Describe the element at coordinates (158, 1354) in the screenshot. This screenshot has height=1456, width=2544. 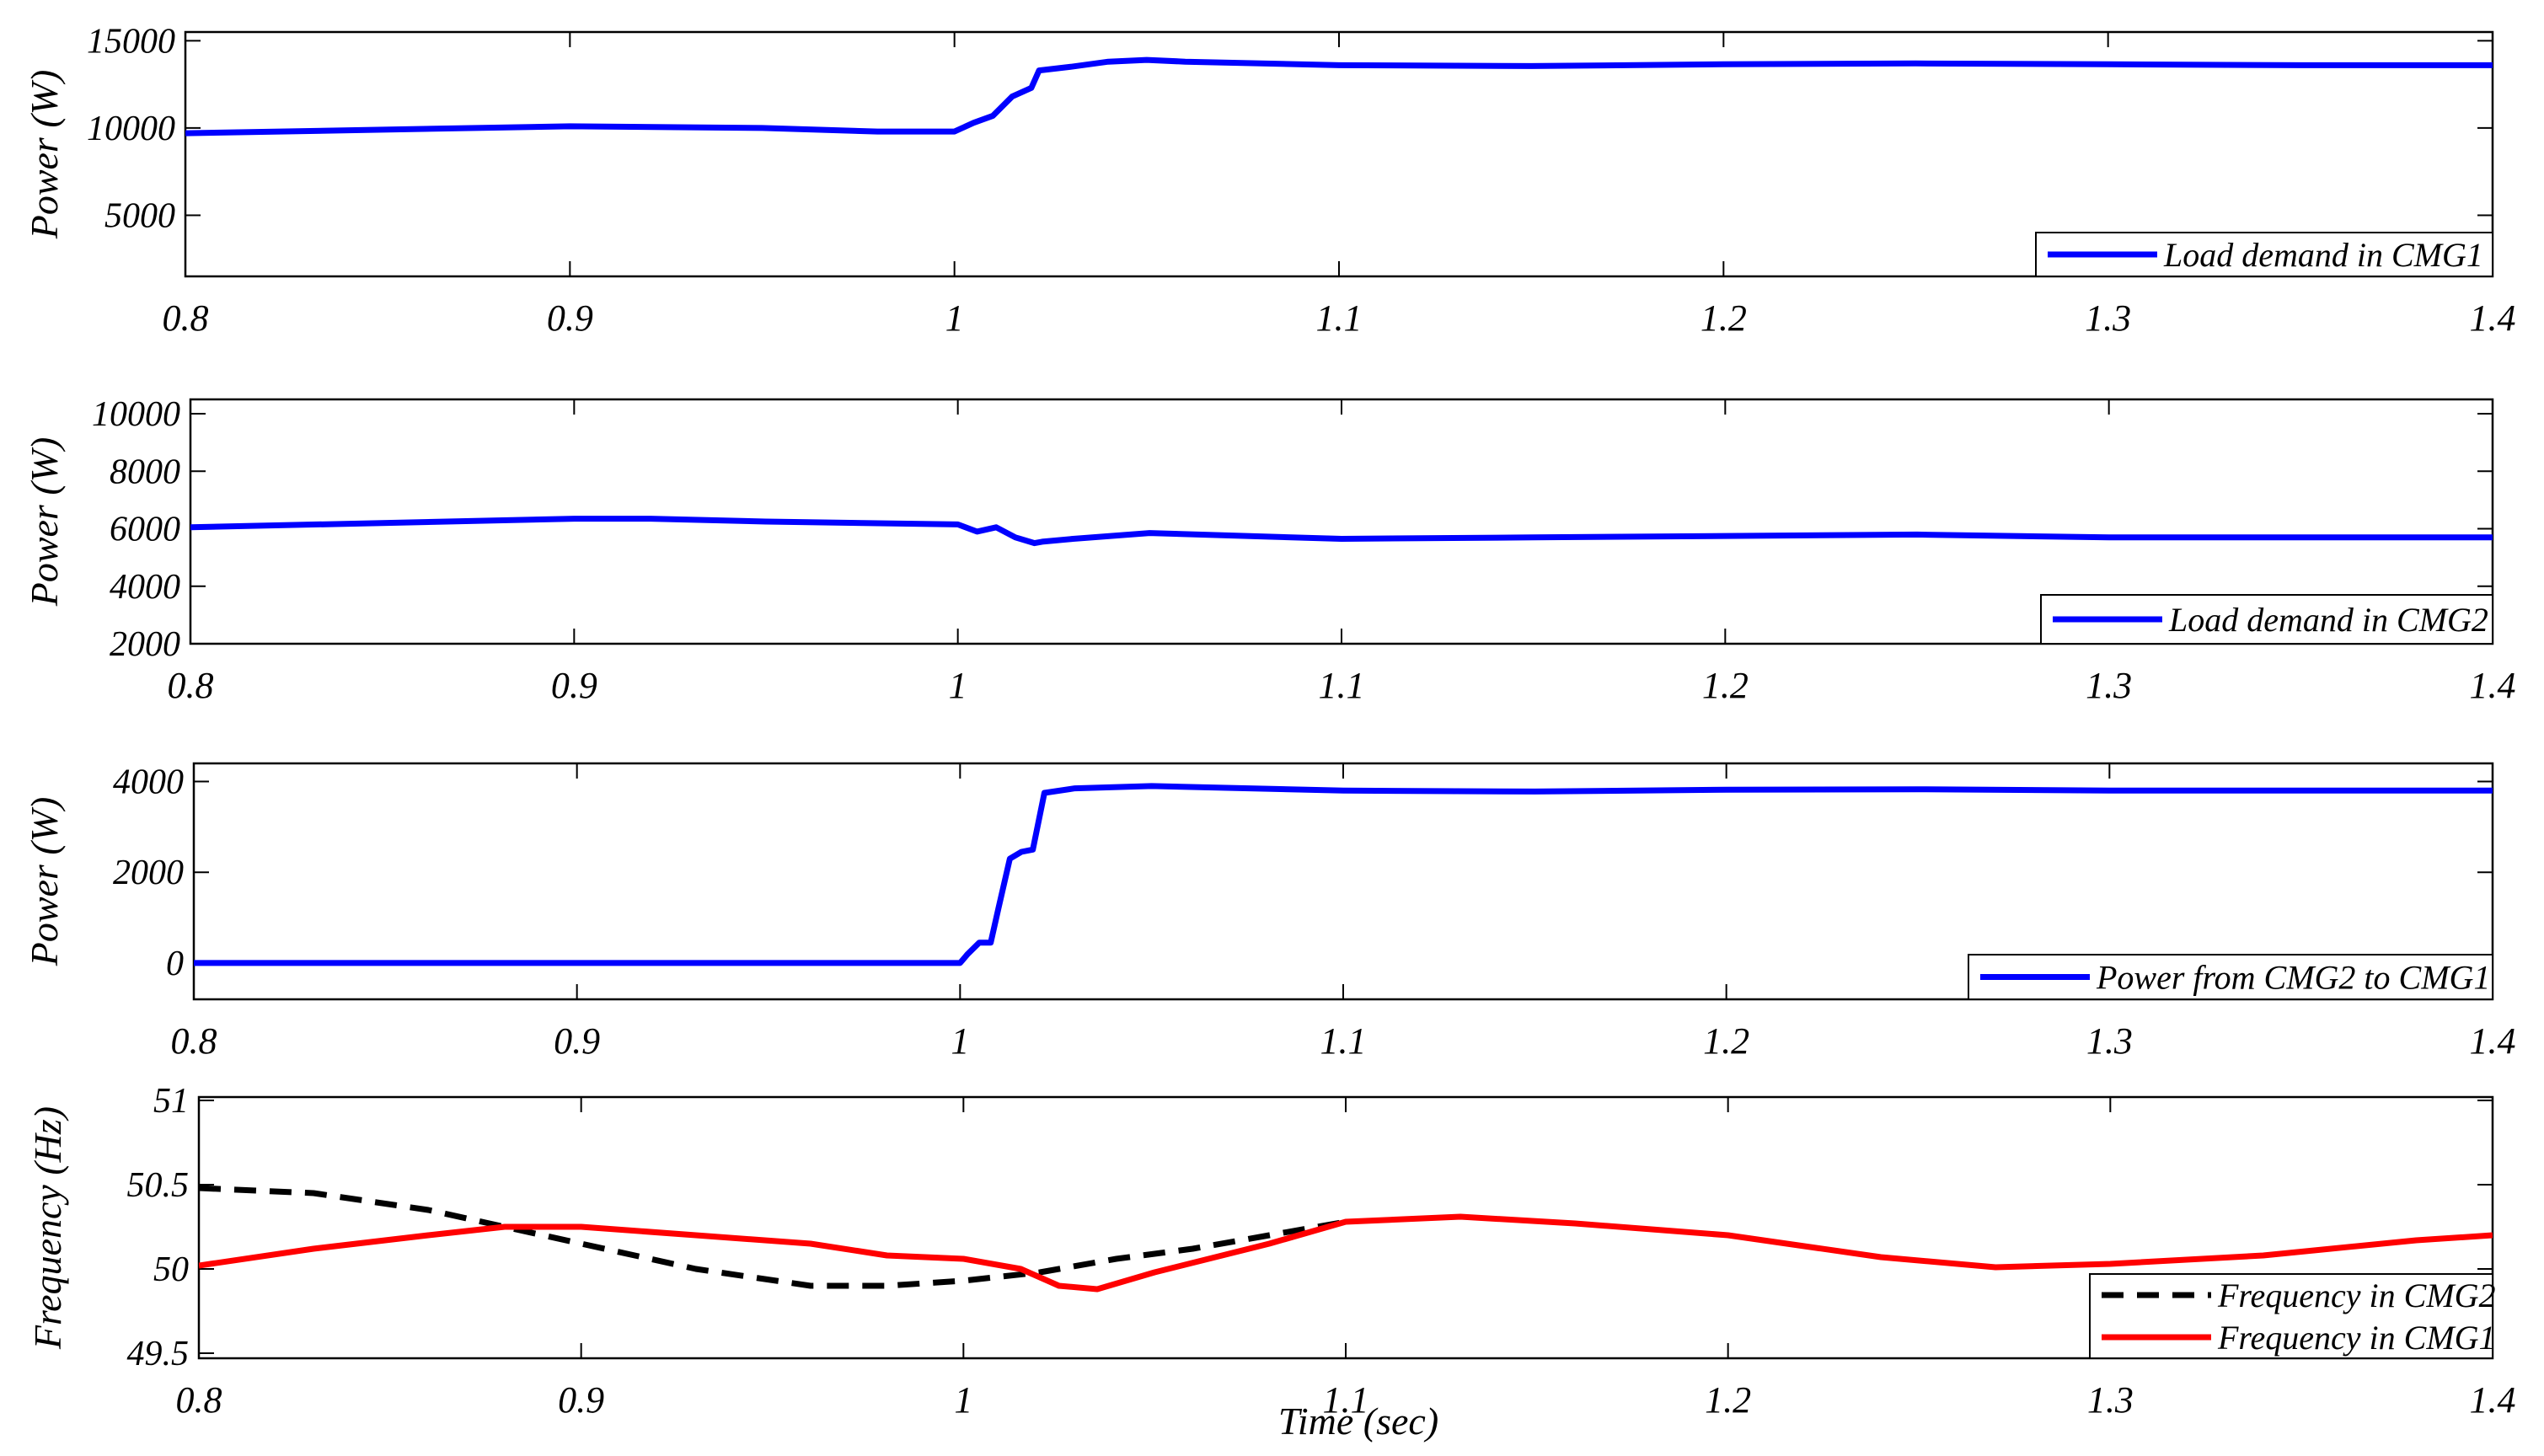
I see `y-tick-label: 49.5` at that location.